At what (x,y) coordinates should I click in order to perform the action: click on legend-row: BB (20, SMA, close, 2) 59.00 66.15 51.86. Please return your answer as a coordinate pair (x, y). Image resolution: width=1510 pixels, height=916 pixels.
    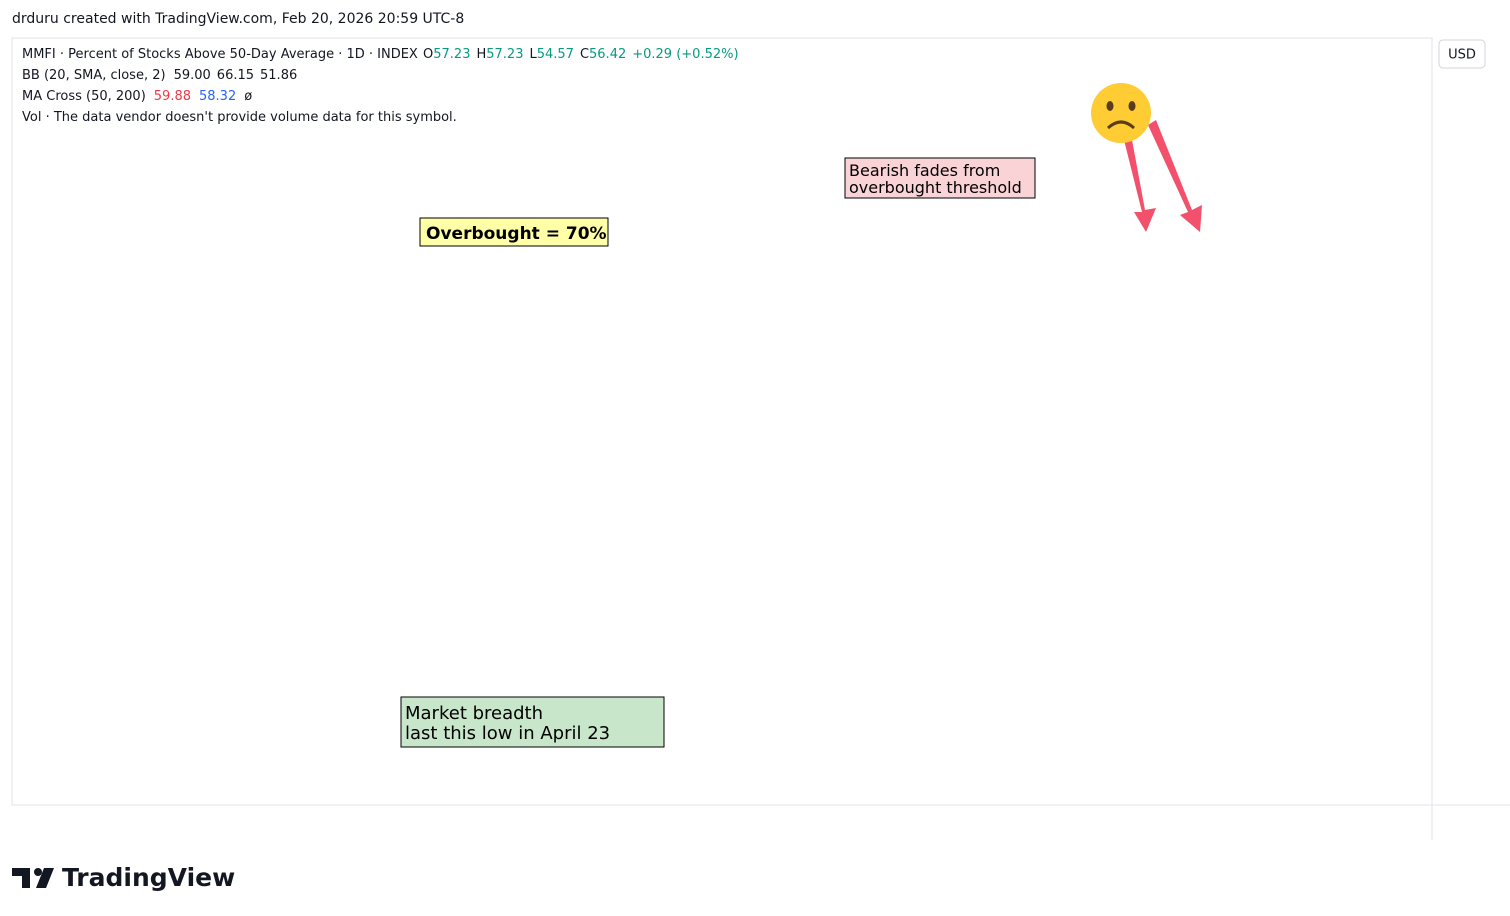
    Looking at the image, I should click on (159, 75).